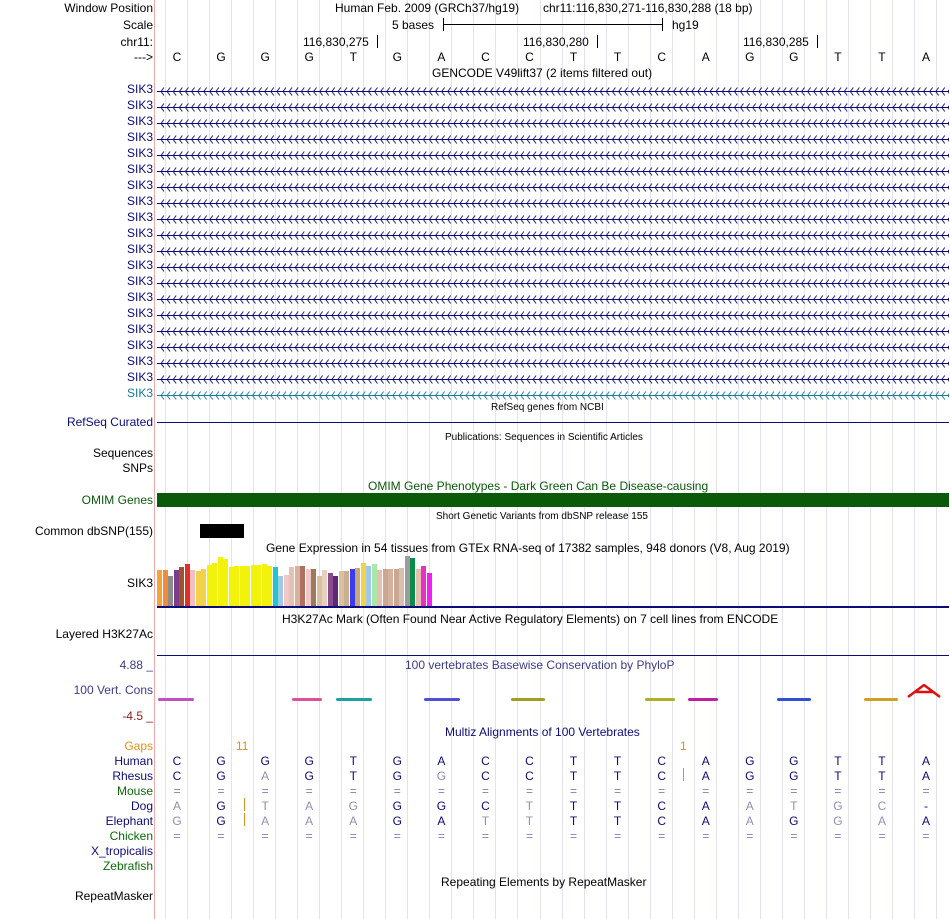  What do you see at coordinates (109, 422) in the screenshot?
I see `refseq-label: RefSeq Curated` at bounding box center [109, 422].